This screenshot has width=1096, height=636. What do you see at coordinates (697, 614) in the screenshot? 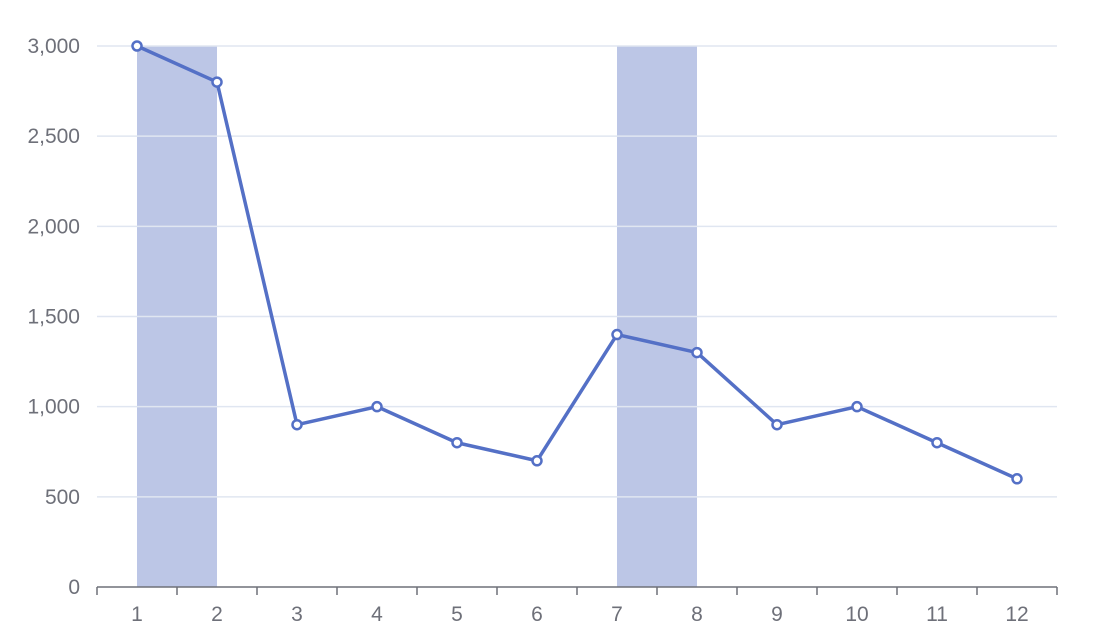
I see `x-tick-label: 8` at bounding box center [697, 614].